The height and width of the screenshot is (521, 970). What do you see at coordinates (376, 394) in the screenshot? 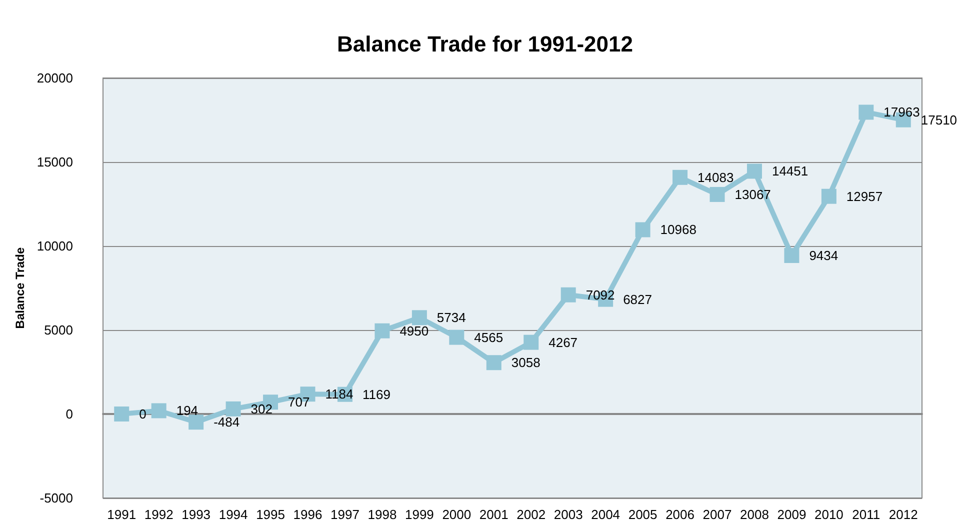
I see `data-label: 1169` at bounding box center [376, 394].